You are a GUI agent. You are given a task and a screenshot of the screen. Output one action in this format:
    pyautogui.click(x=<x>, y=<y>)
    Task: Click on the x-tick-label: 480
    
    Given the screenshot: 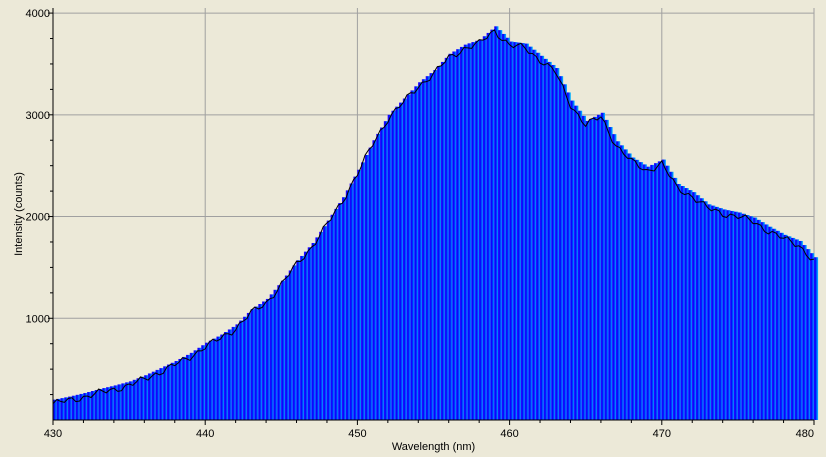 What is the action you would take?
    pyautogui.click(x=805, y=434)
    